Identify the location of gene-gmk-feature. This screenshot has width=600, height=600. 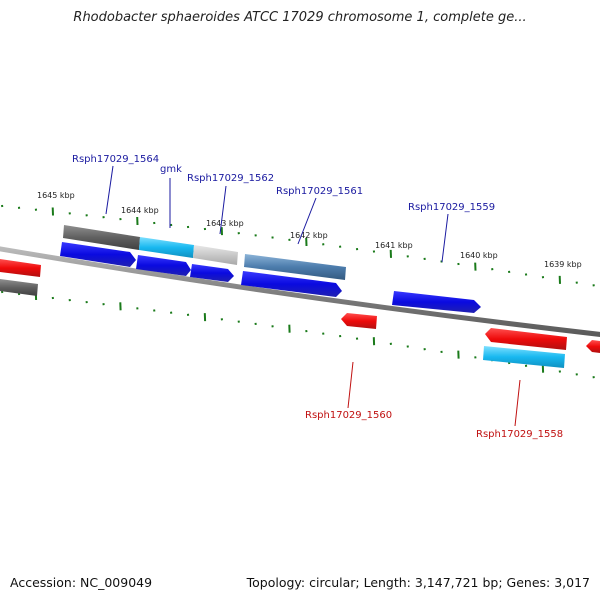
(166, 247).